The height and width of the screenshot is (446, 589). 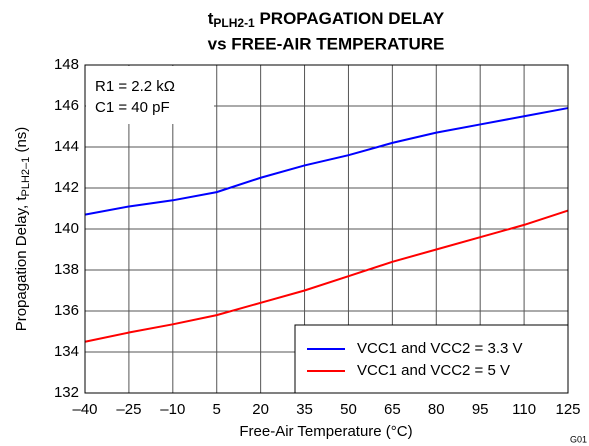 What do you see at coordinates (66, 105) in the screenshot?
I see `y-tick-label: 146` at bounding box center [66, 105].